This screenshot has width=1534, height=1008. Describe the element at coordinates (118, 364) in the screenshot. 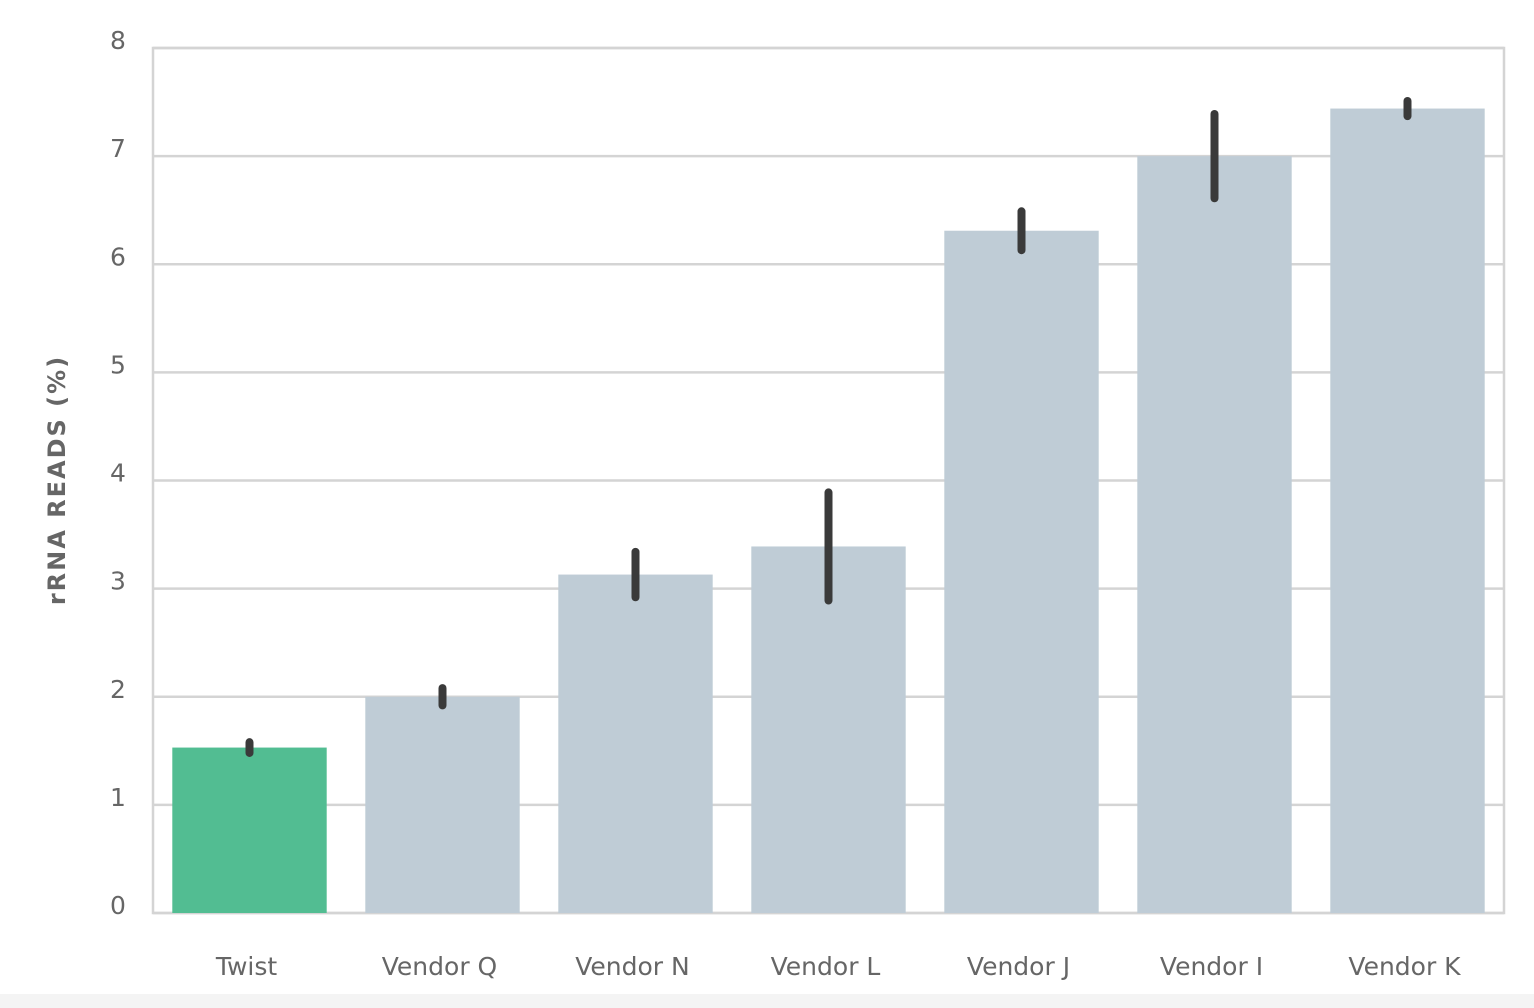

I see `y-tick-label: 5` at that location.